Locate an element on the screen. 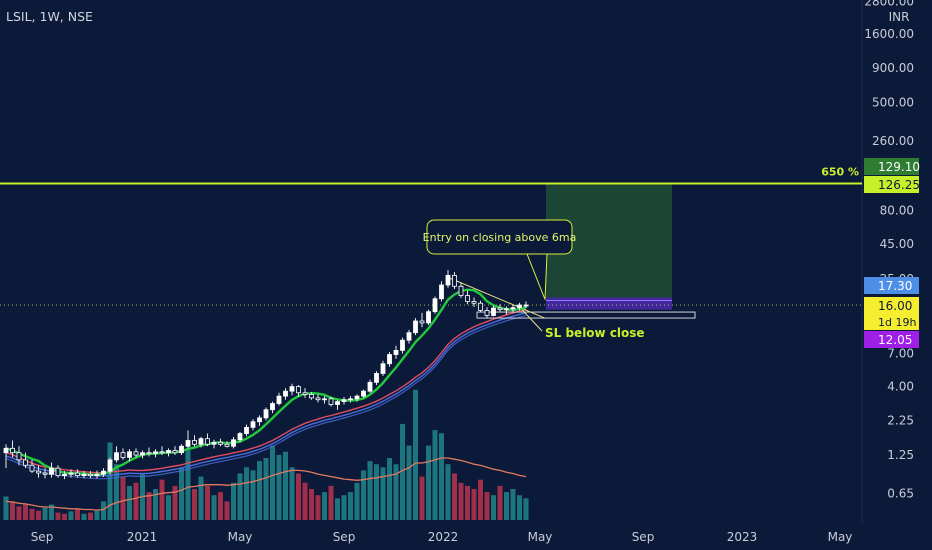 The image size is (932, 550). close-badge: 16.00 is located at coordinates (895, 306).